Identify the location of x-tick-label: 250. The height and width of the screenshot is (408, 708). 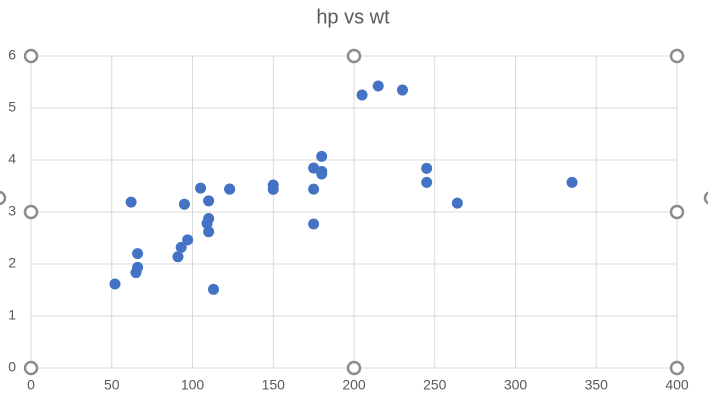
(435, 385).